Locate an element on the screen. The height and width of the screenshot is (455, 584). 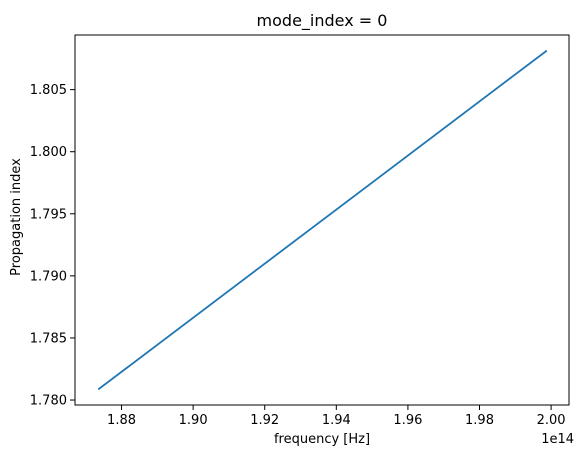
chart-title: mode_index = 0 is located at coordinates (322, 21).